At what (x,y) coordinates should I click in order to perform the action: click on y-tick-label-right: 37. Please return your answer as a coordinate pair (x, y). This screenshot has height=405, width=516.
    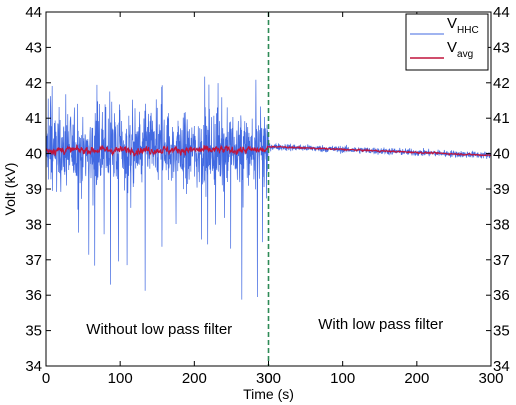
    Looking at the image, I should click on (501, 260).